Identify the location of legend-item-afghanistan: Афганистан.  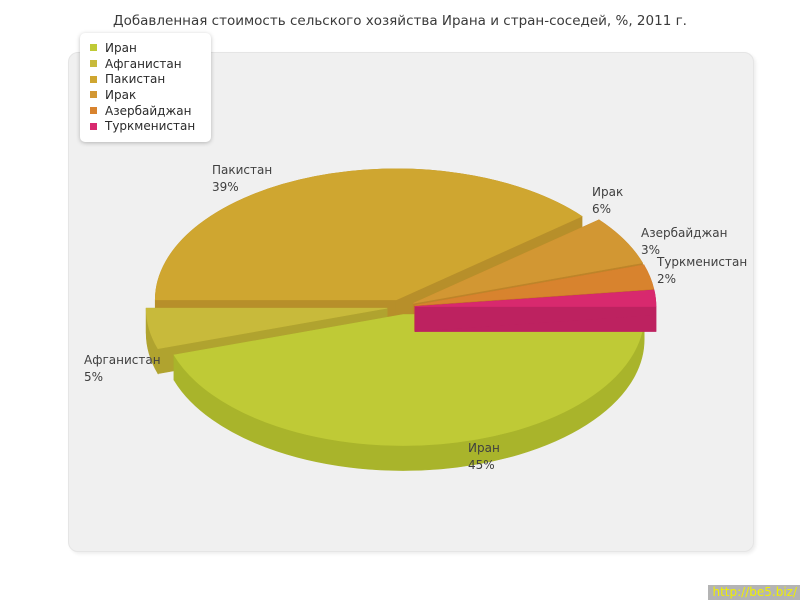
(142, 64).